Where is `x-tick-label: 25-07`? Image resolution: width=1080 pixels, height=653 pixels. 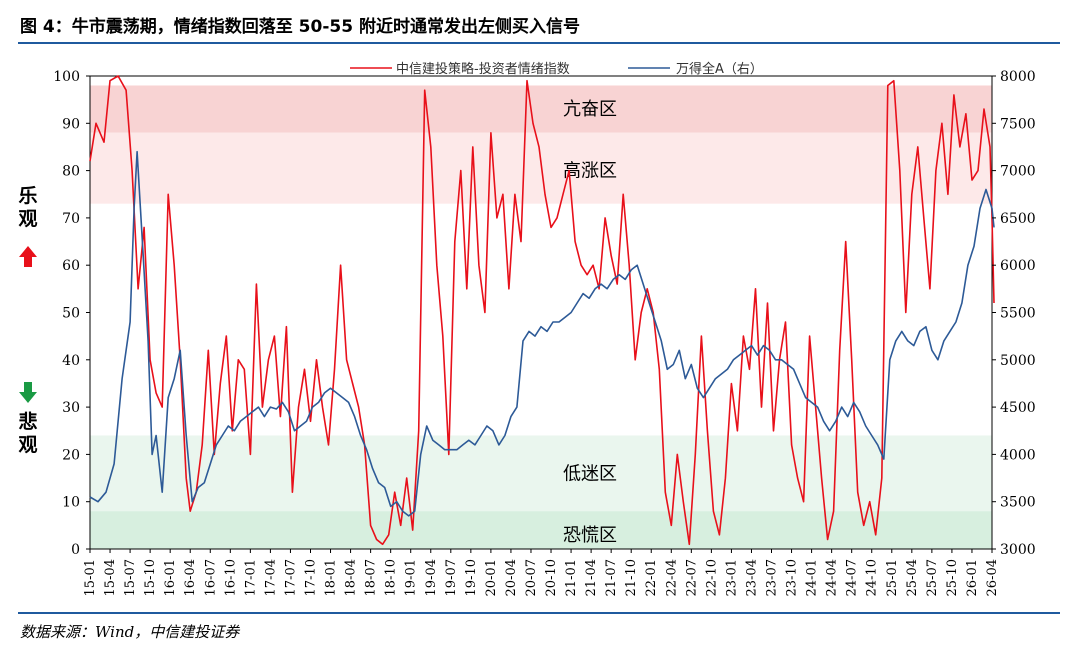 x-tick-label: 25-07 is located at coordinates (932, 577).